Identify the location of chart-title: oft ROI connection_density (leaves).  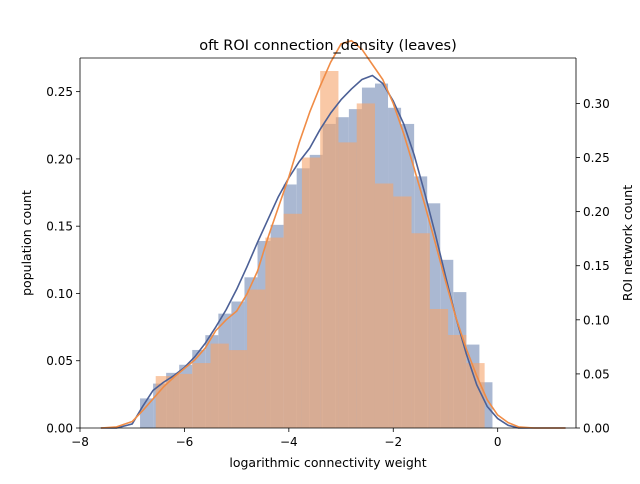
(328, 46).